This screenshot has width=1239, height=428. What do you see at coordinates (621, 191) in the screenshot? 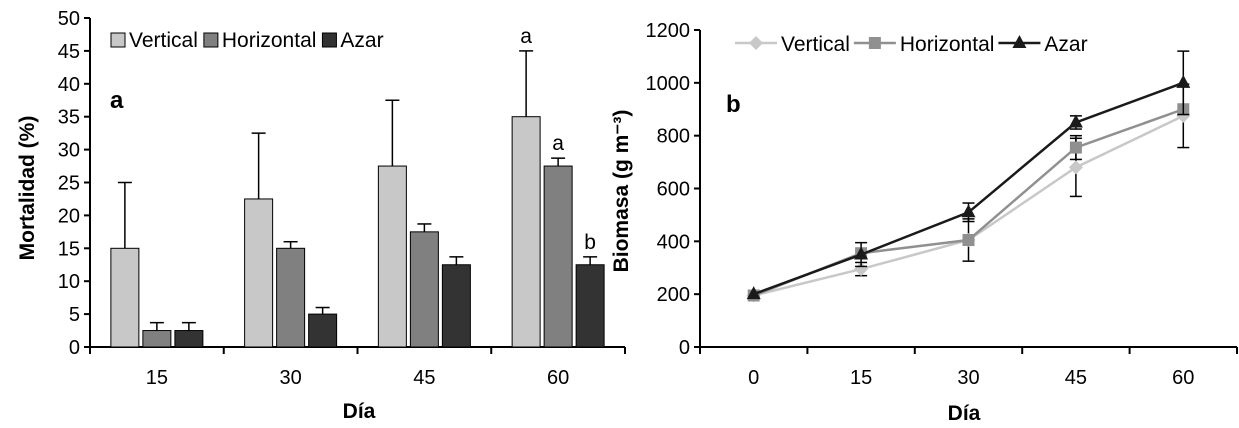
I see `chart-b-ylabel: Biomasa (g m⁻³)` at bounding box center [621, 191].